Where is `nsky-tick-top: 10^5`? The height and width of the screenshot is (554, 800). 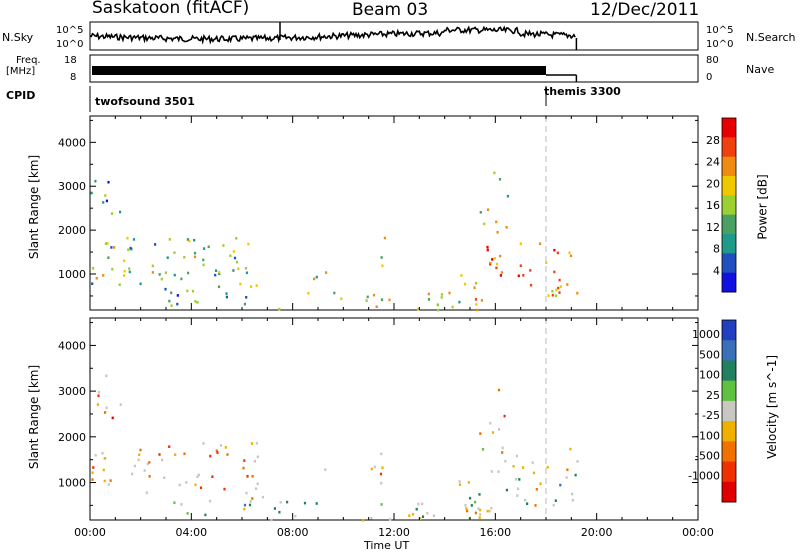
nsky-tick-top: 10^5 is located at coordinates (70, 30).